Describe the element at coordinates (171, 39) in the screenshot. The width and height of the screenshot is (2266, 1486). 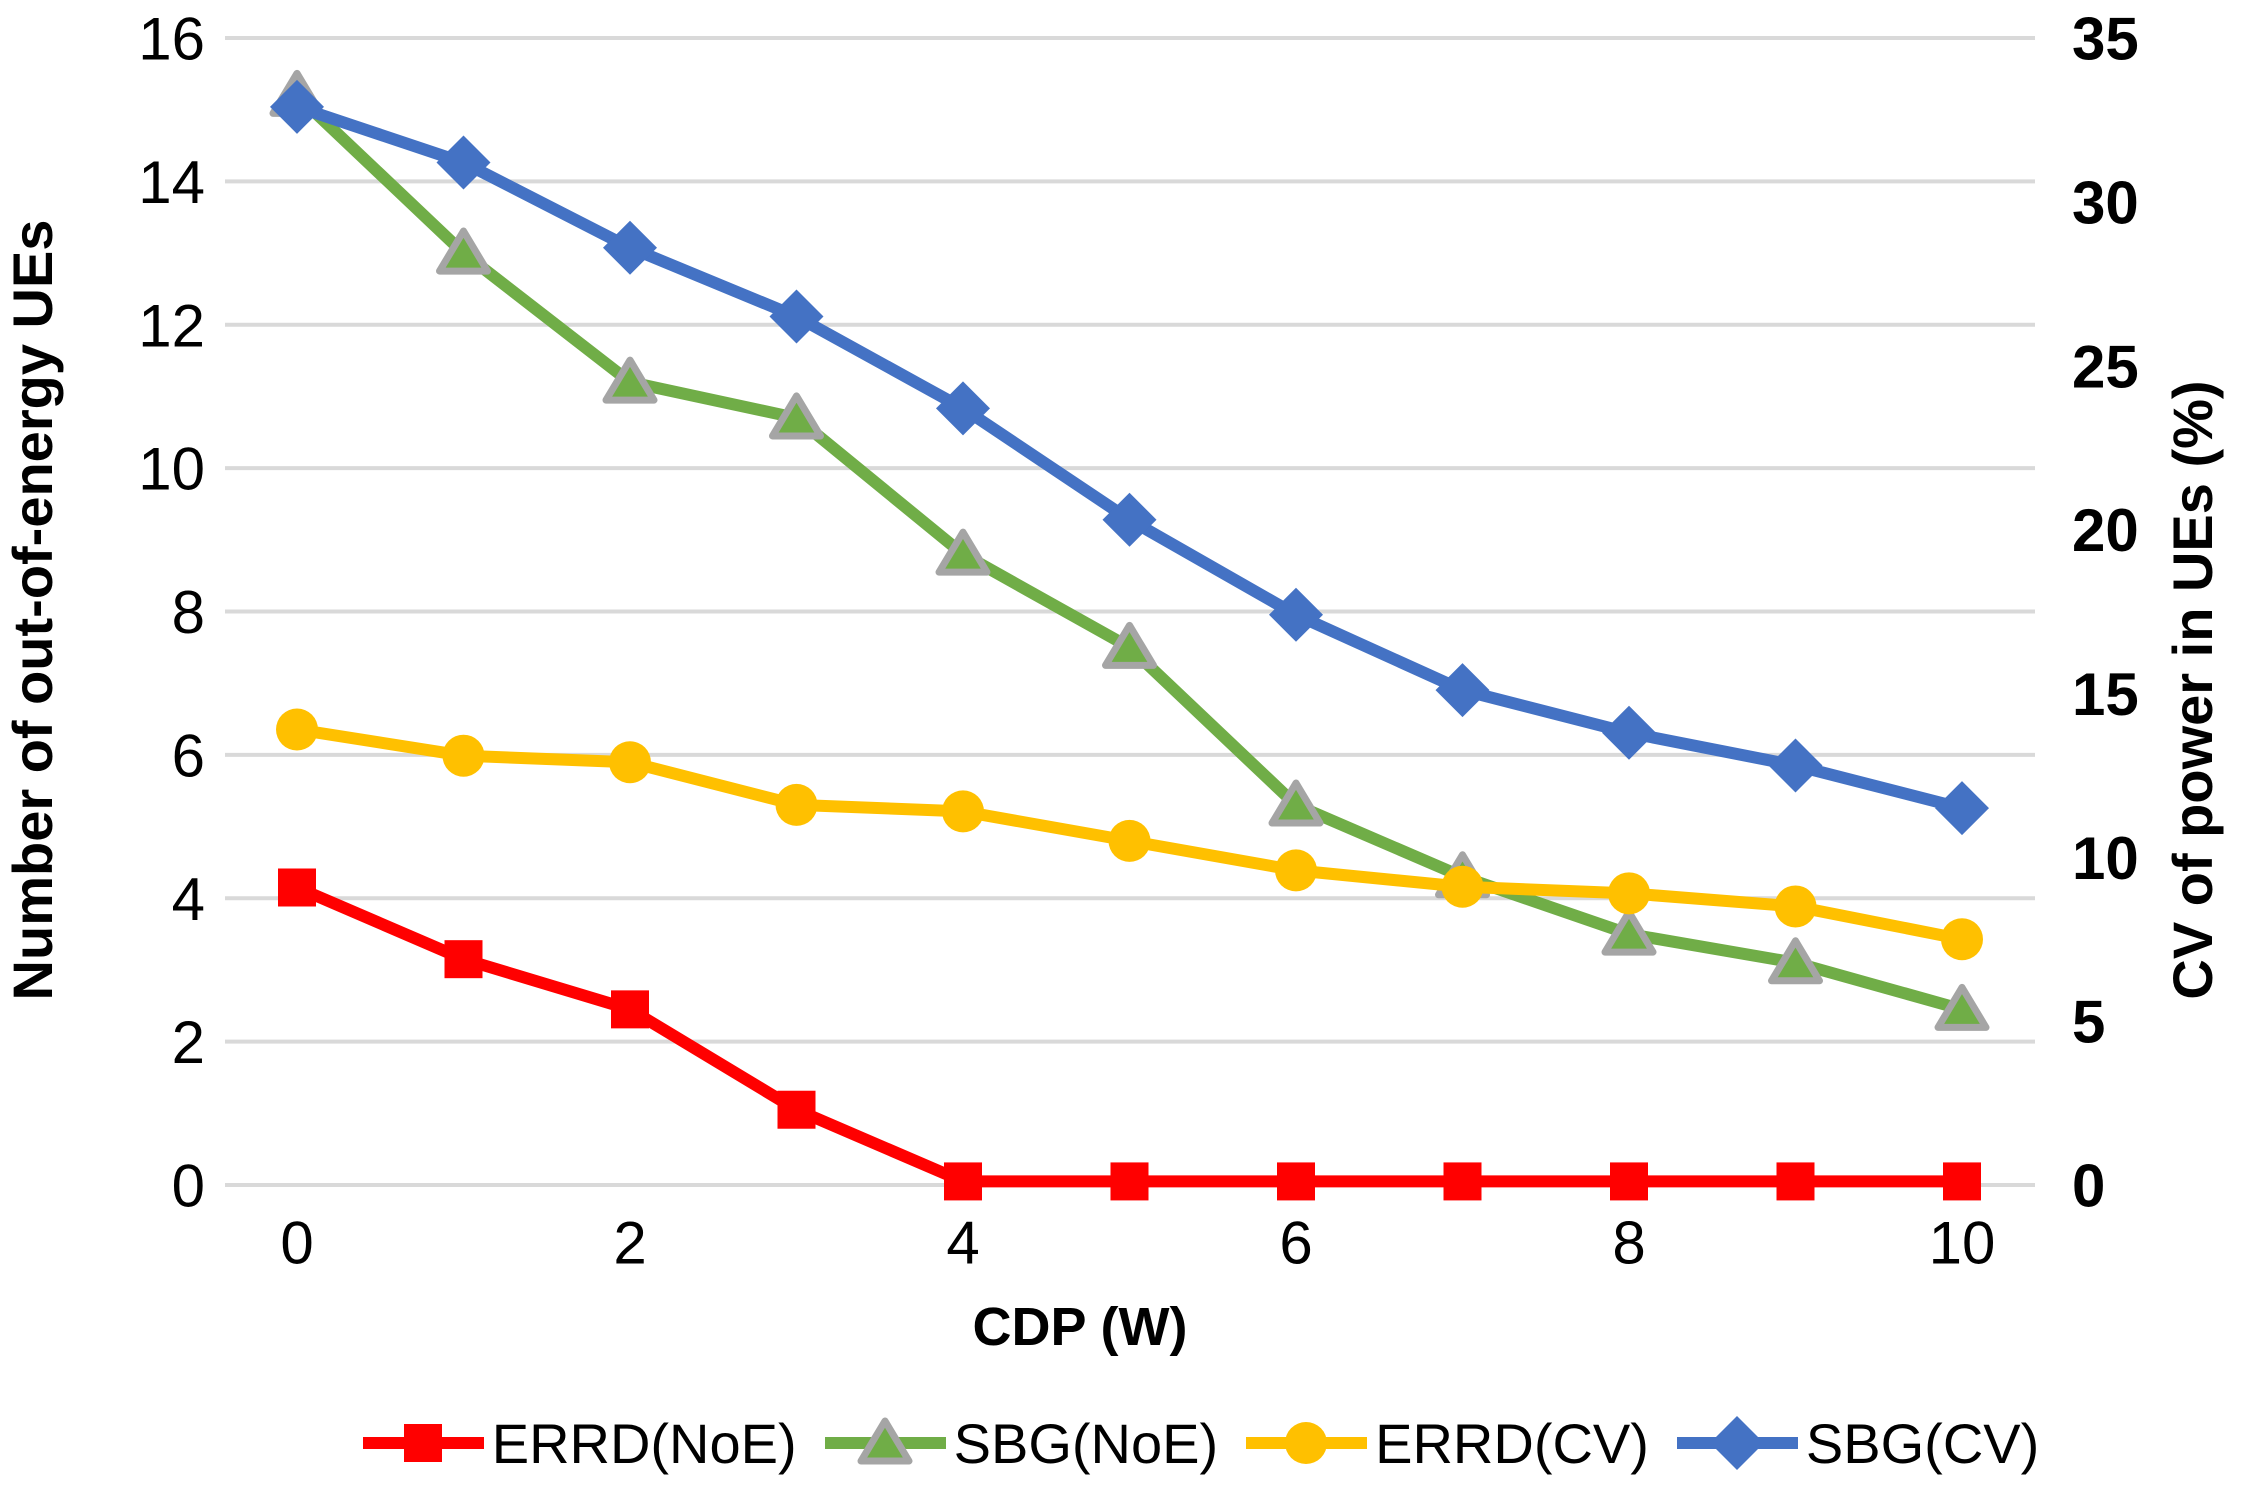
I see `left-axis-tick-label: 16` at that location.